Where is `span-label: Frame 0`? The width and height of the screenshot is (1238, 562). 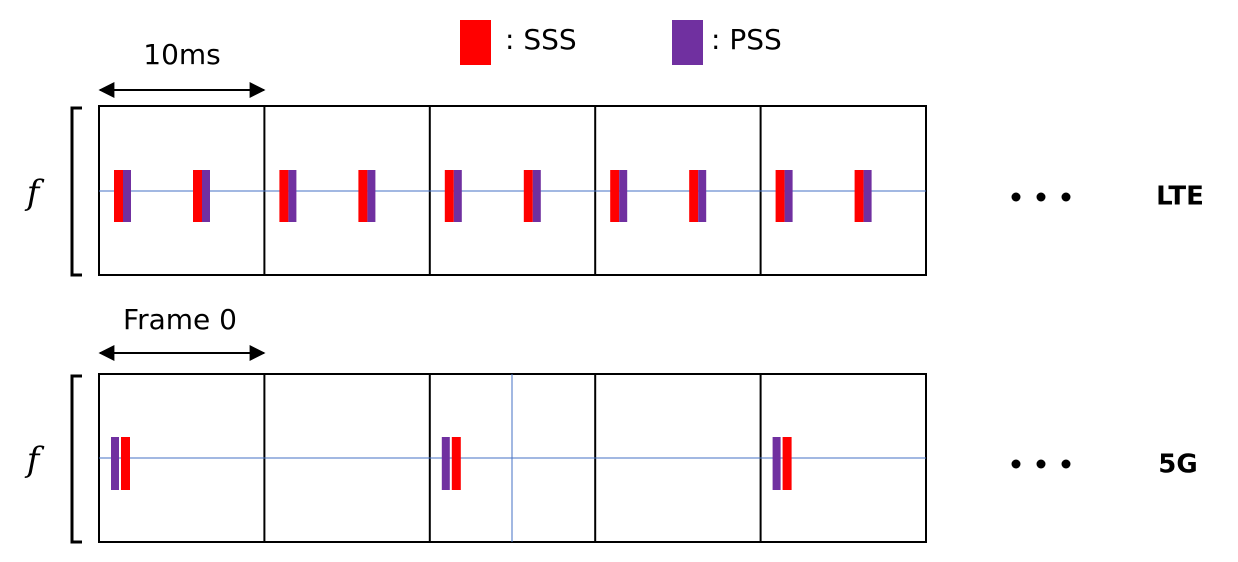
span-label: Frame 0 is located at coordinates (180, 319).